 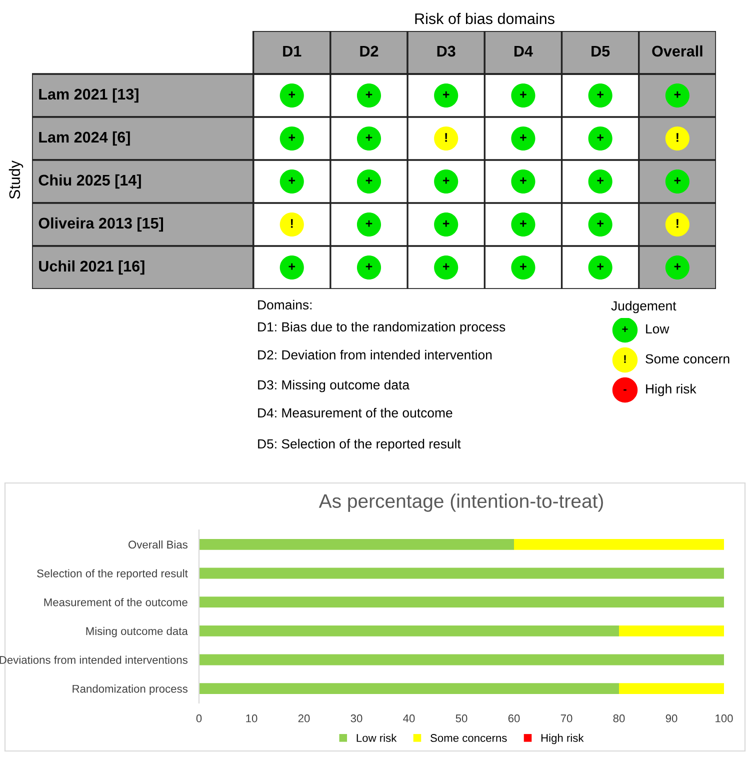 I want to click on y-tick-label: Mising outcome data, so click(x=137, y=632).